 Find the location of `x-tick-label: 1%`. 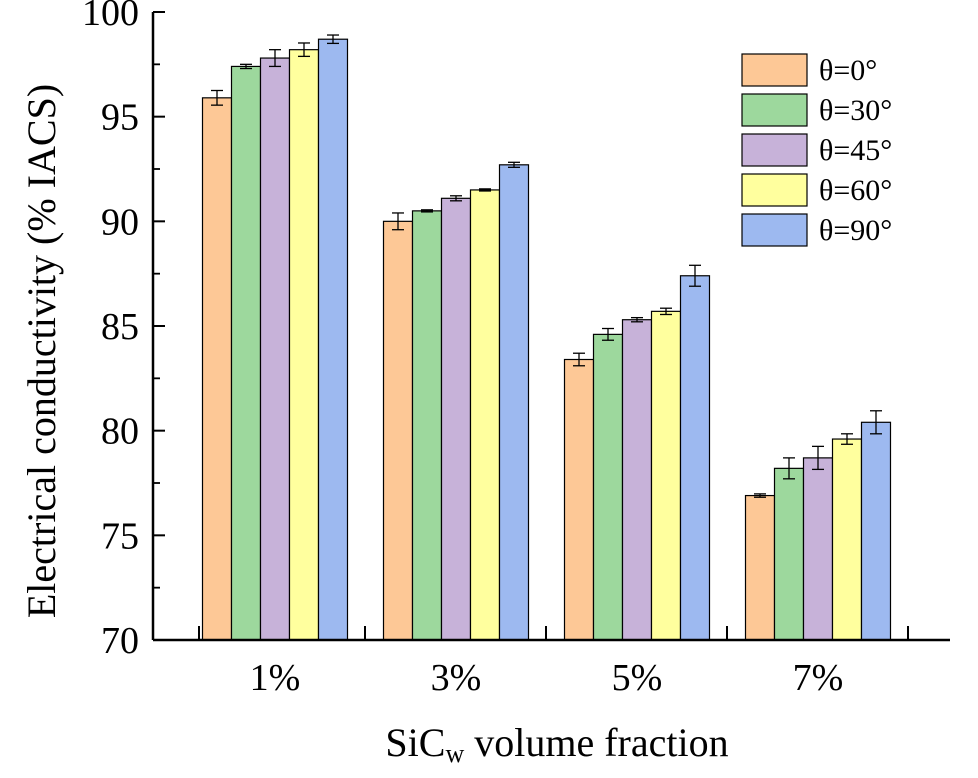

x-tick-label: 1% is located at coordinates (275, 678).